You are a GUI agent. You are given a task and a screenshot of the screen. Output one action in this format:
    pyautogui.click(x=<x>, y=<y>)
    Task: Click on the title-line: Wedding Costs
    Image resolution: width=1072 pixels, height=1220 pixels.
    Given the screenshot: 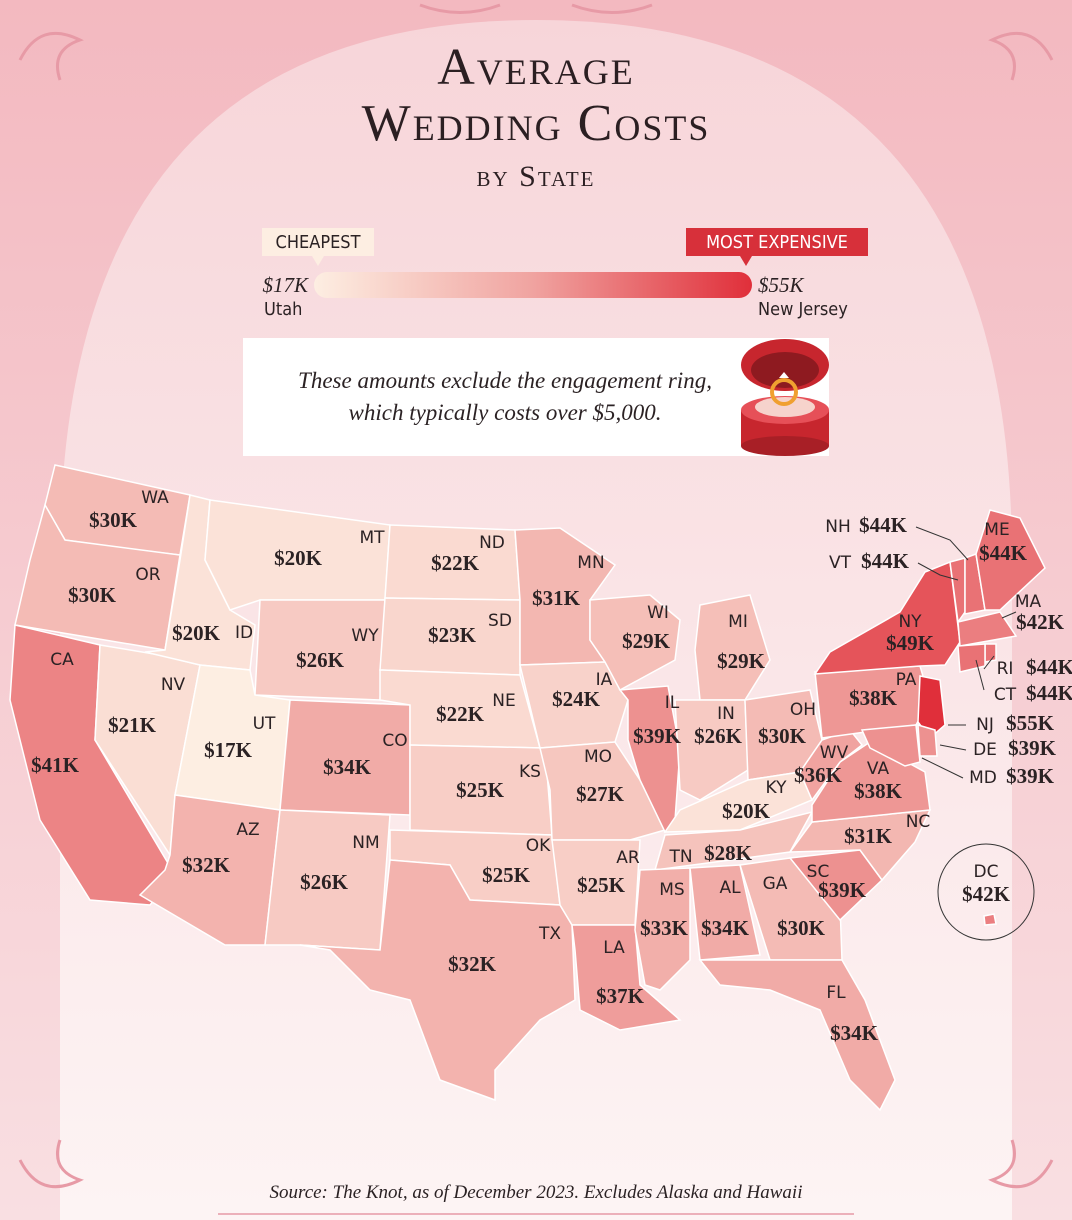 What is the action you would take?
    pyautogui.click(x=536, y=123)
    